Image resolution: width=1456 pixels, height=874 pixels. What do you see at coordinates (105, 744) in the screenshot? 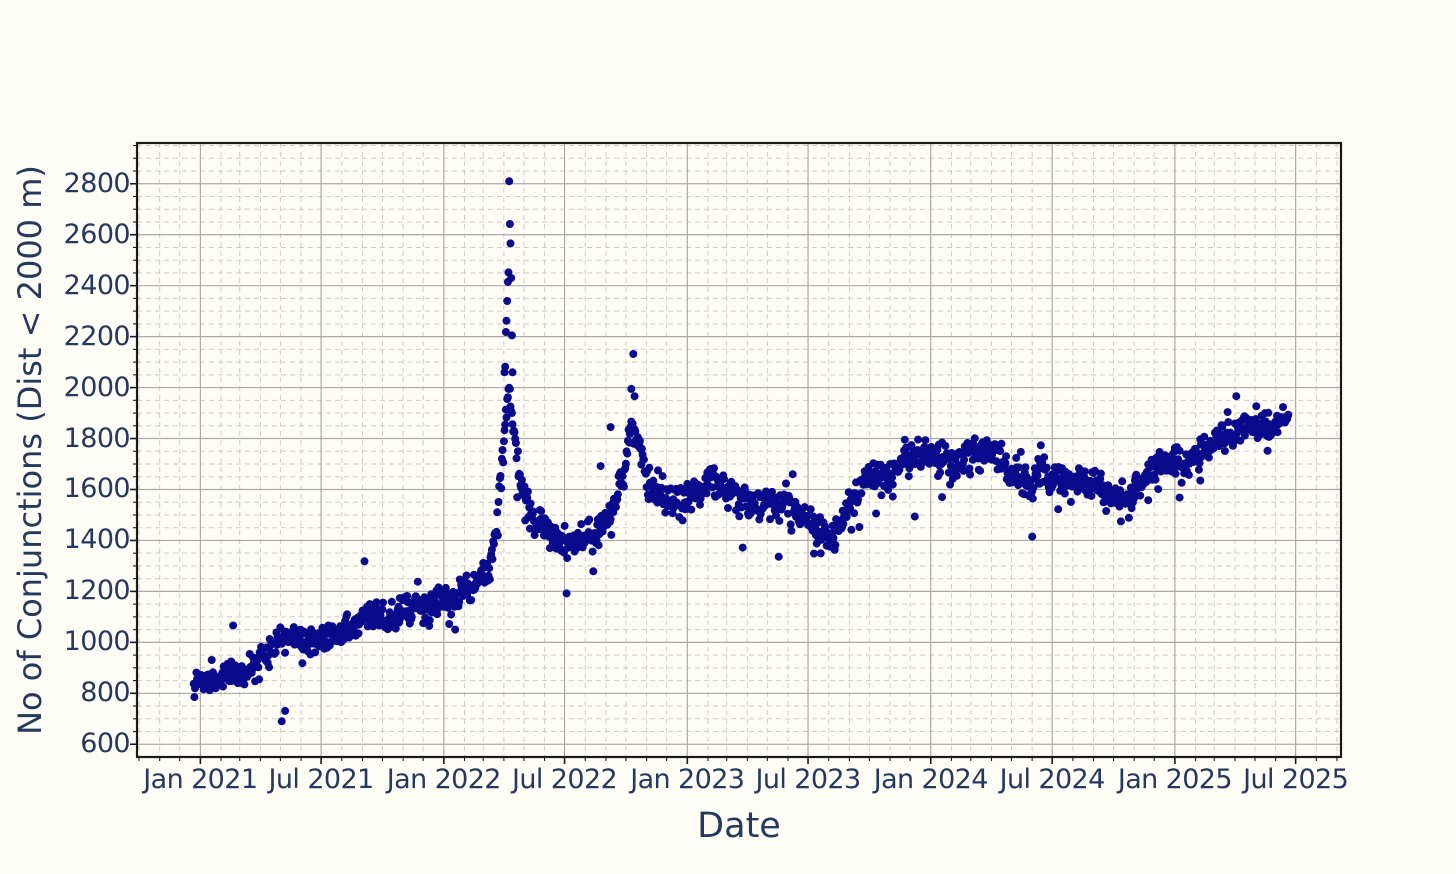
I see `y-tick-label: 600` at bounding box center [105, 744].